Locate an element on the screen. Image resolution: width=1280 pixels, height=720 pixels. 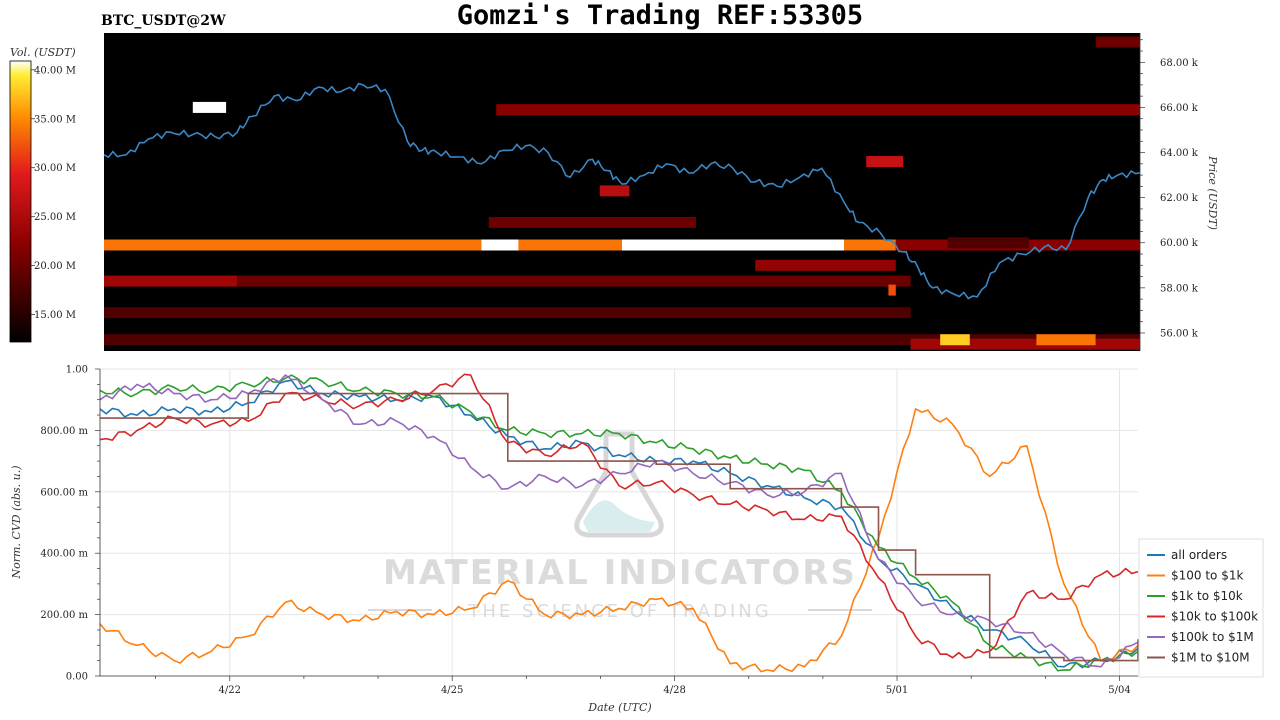
colorbar-tick-label: 40.00 M is located at coordinates (55, 70).